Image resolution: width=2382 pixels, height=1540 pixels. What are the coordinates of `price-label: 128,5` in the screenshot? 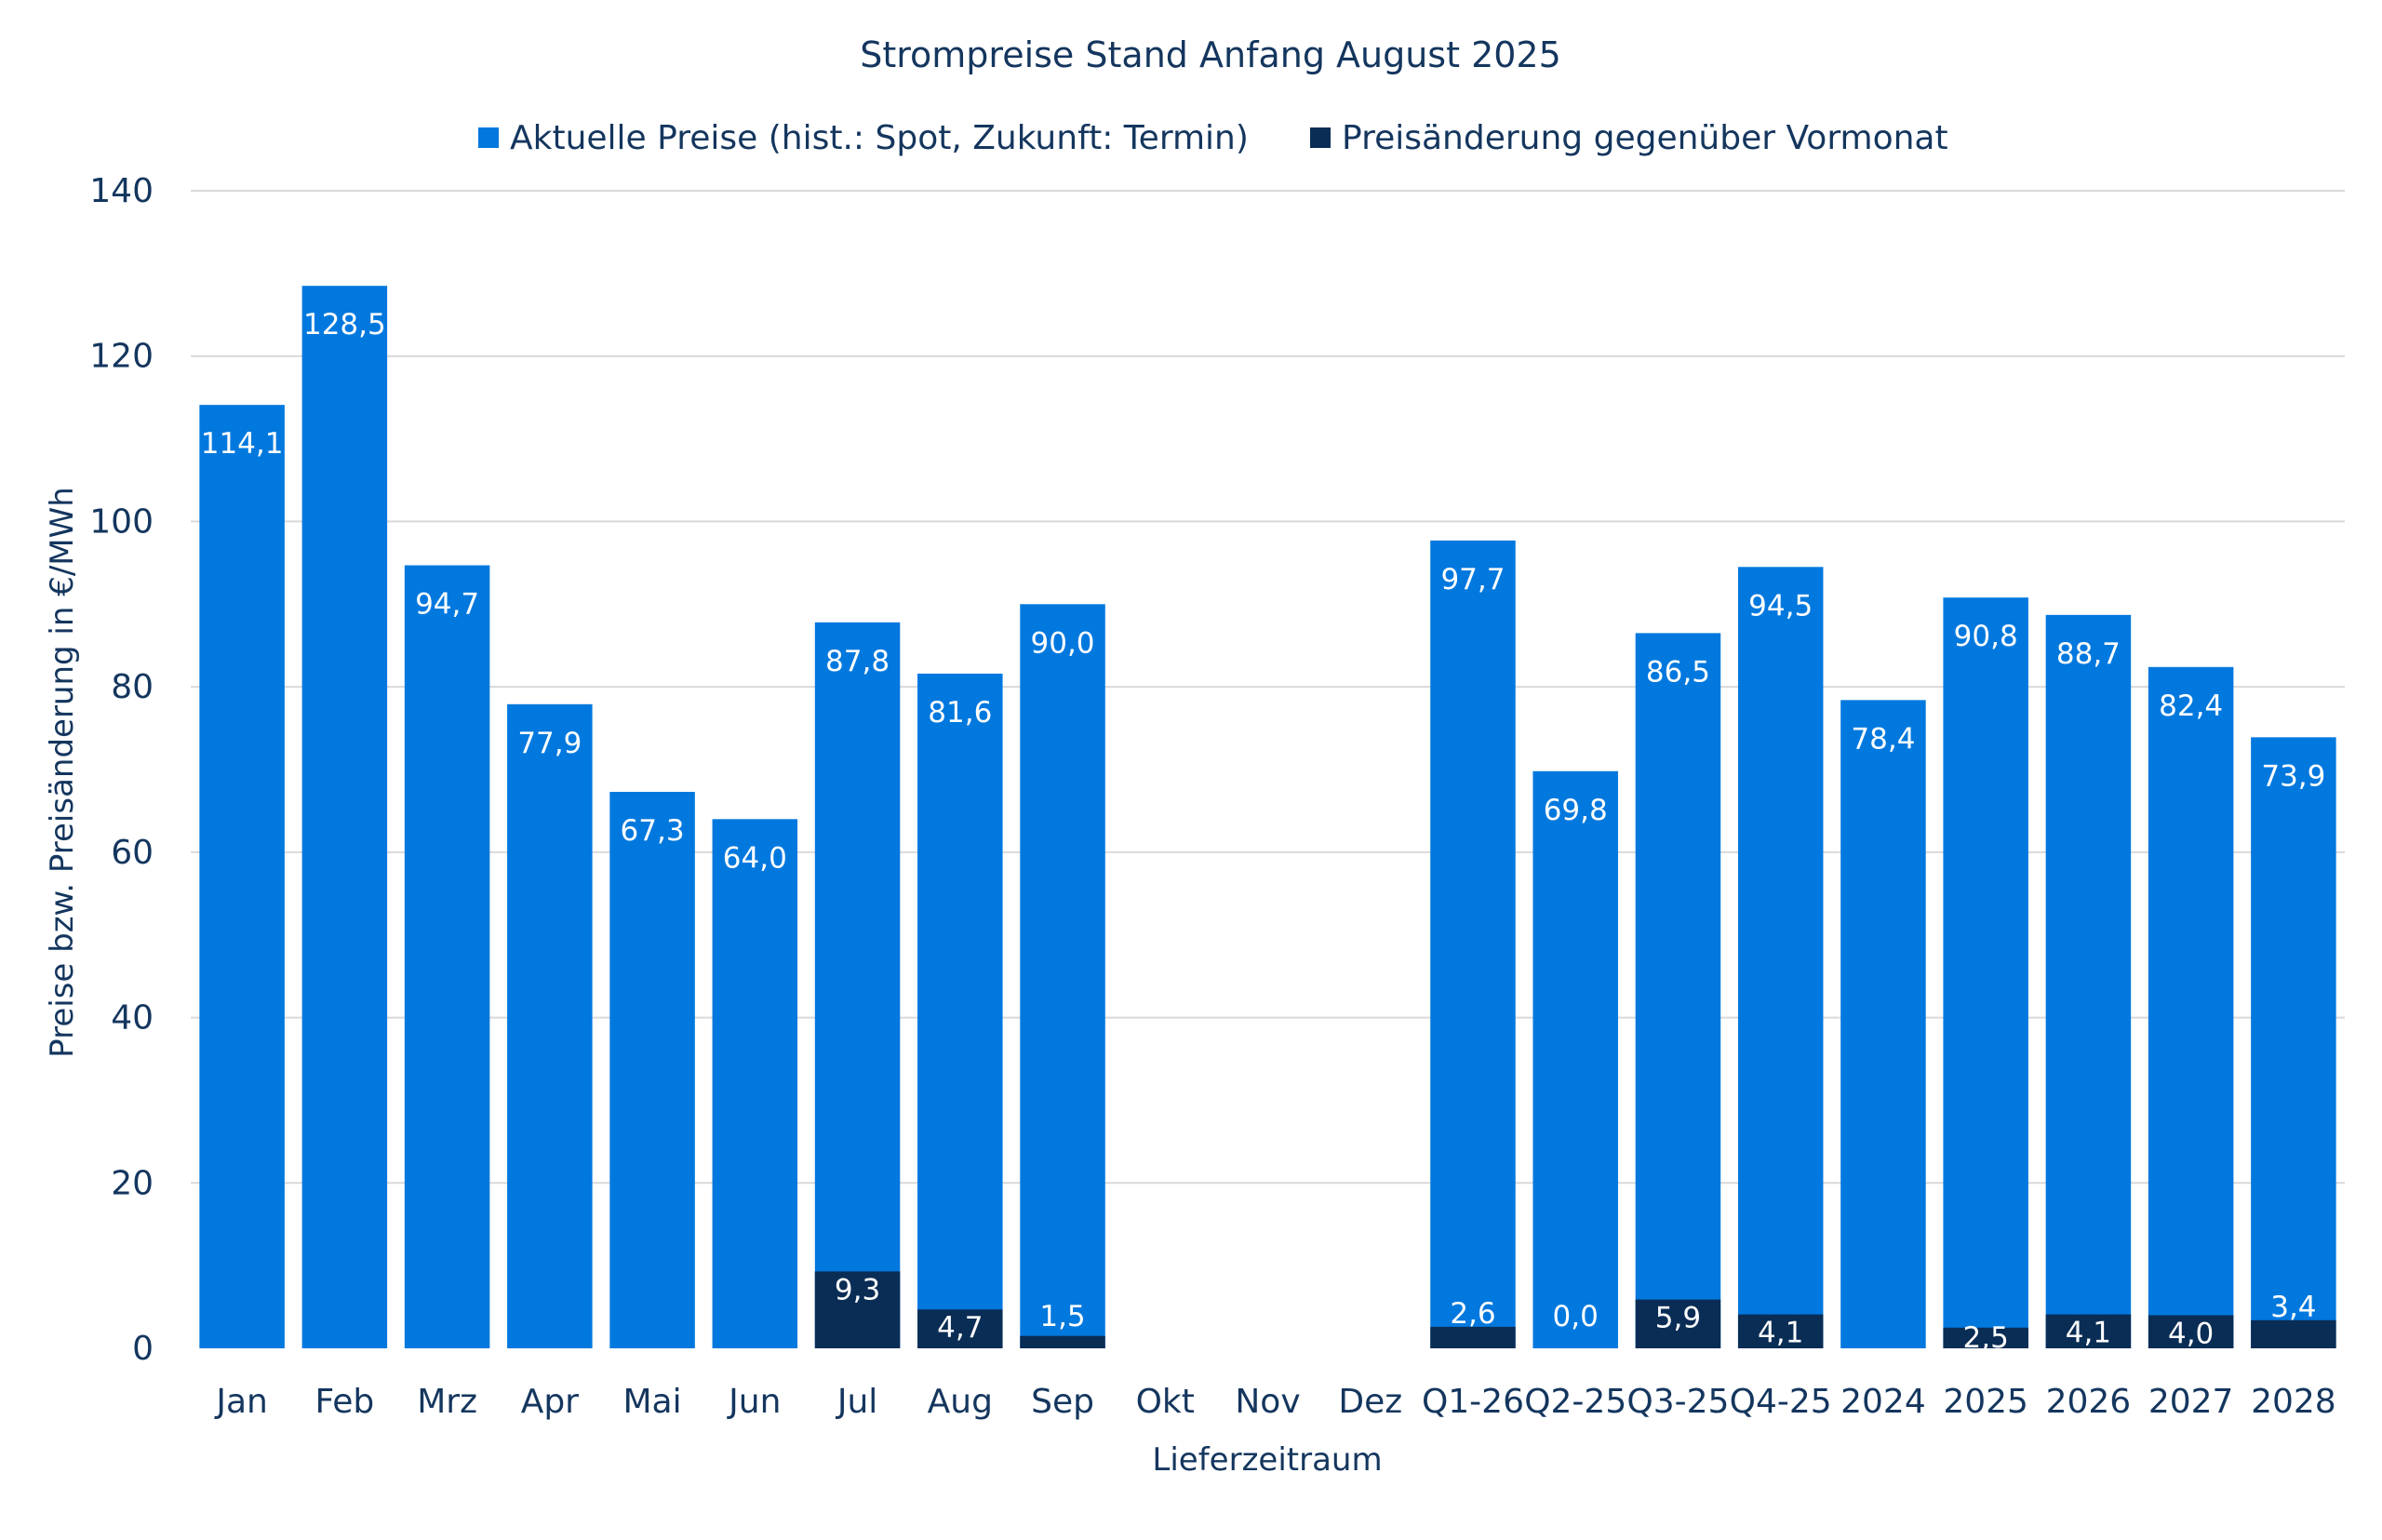 It's located at (344, 324).